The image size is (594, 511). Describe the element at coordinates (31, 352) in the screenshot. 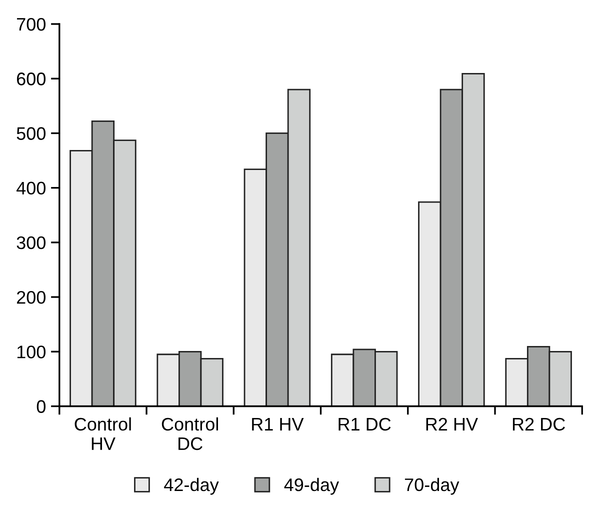

I see `y-tick-label: 100` at that location.